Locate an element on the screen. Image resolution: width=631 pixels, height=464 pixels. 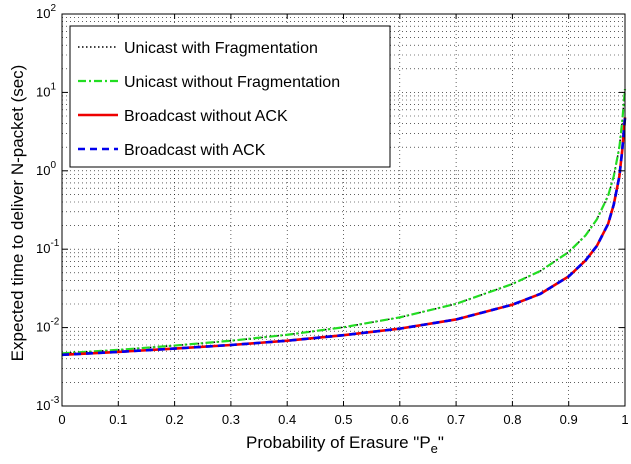
legend-label: Unicast without Fragmentation is located at coordinates (232, 82).